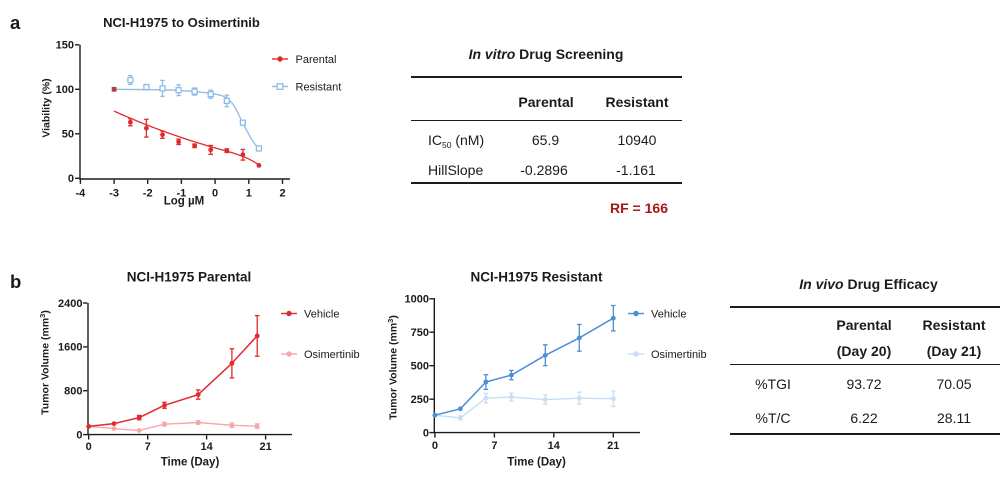  What do you see at coordinates (65, 46) in the screenshot?
I see `svg-text: 150` at bounding box center [65, 46].